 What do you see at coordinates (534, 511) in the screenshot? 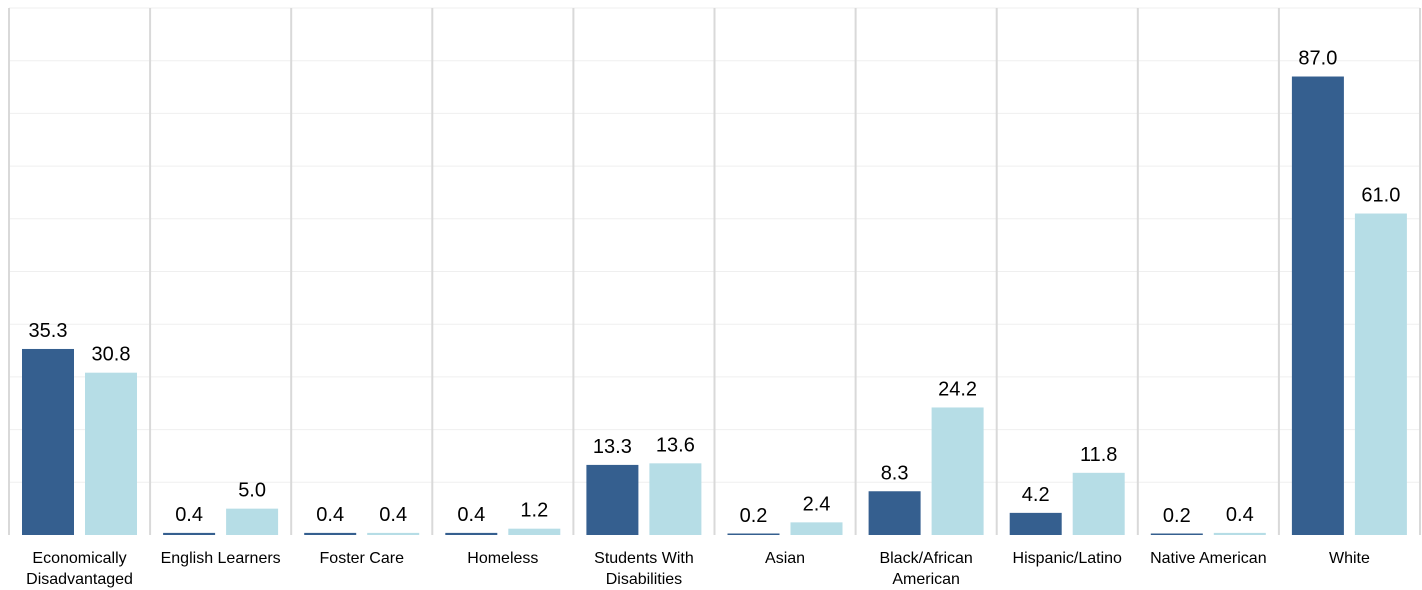
I see `data-label: 1.2` at bounding box center [534, 511].